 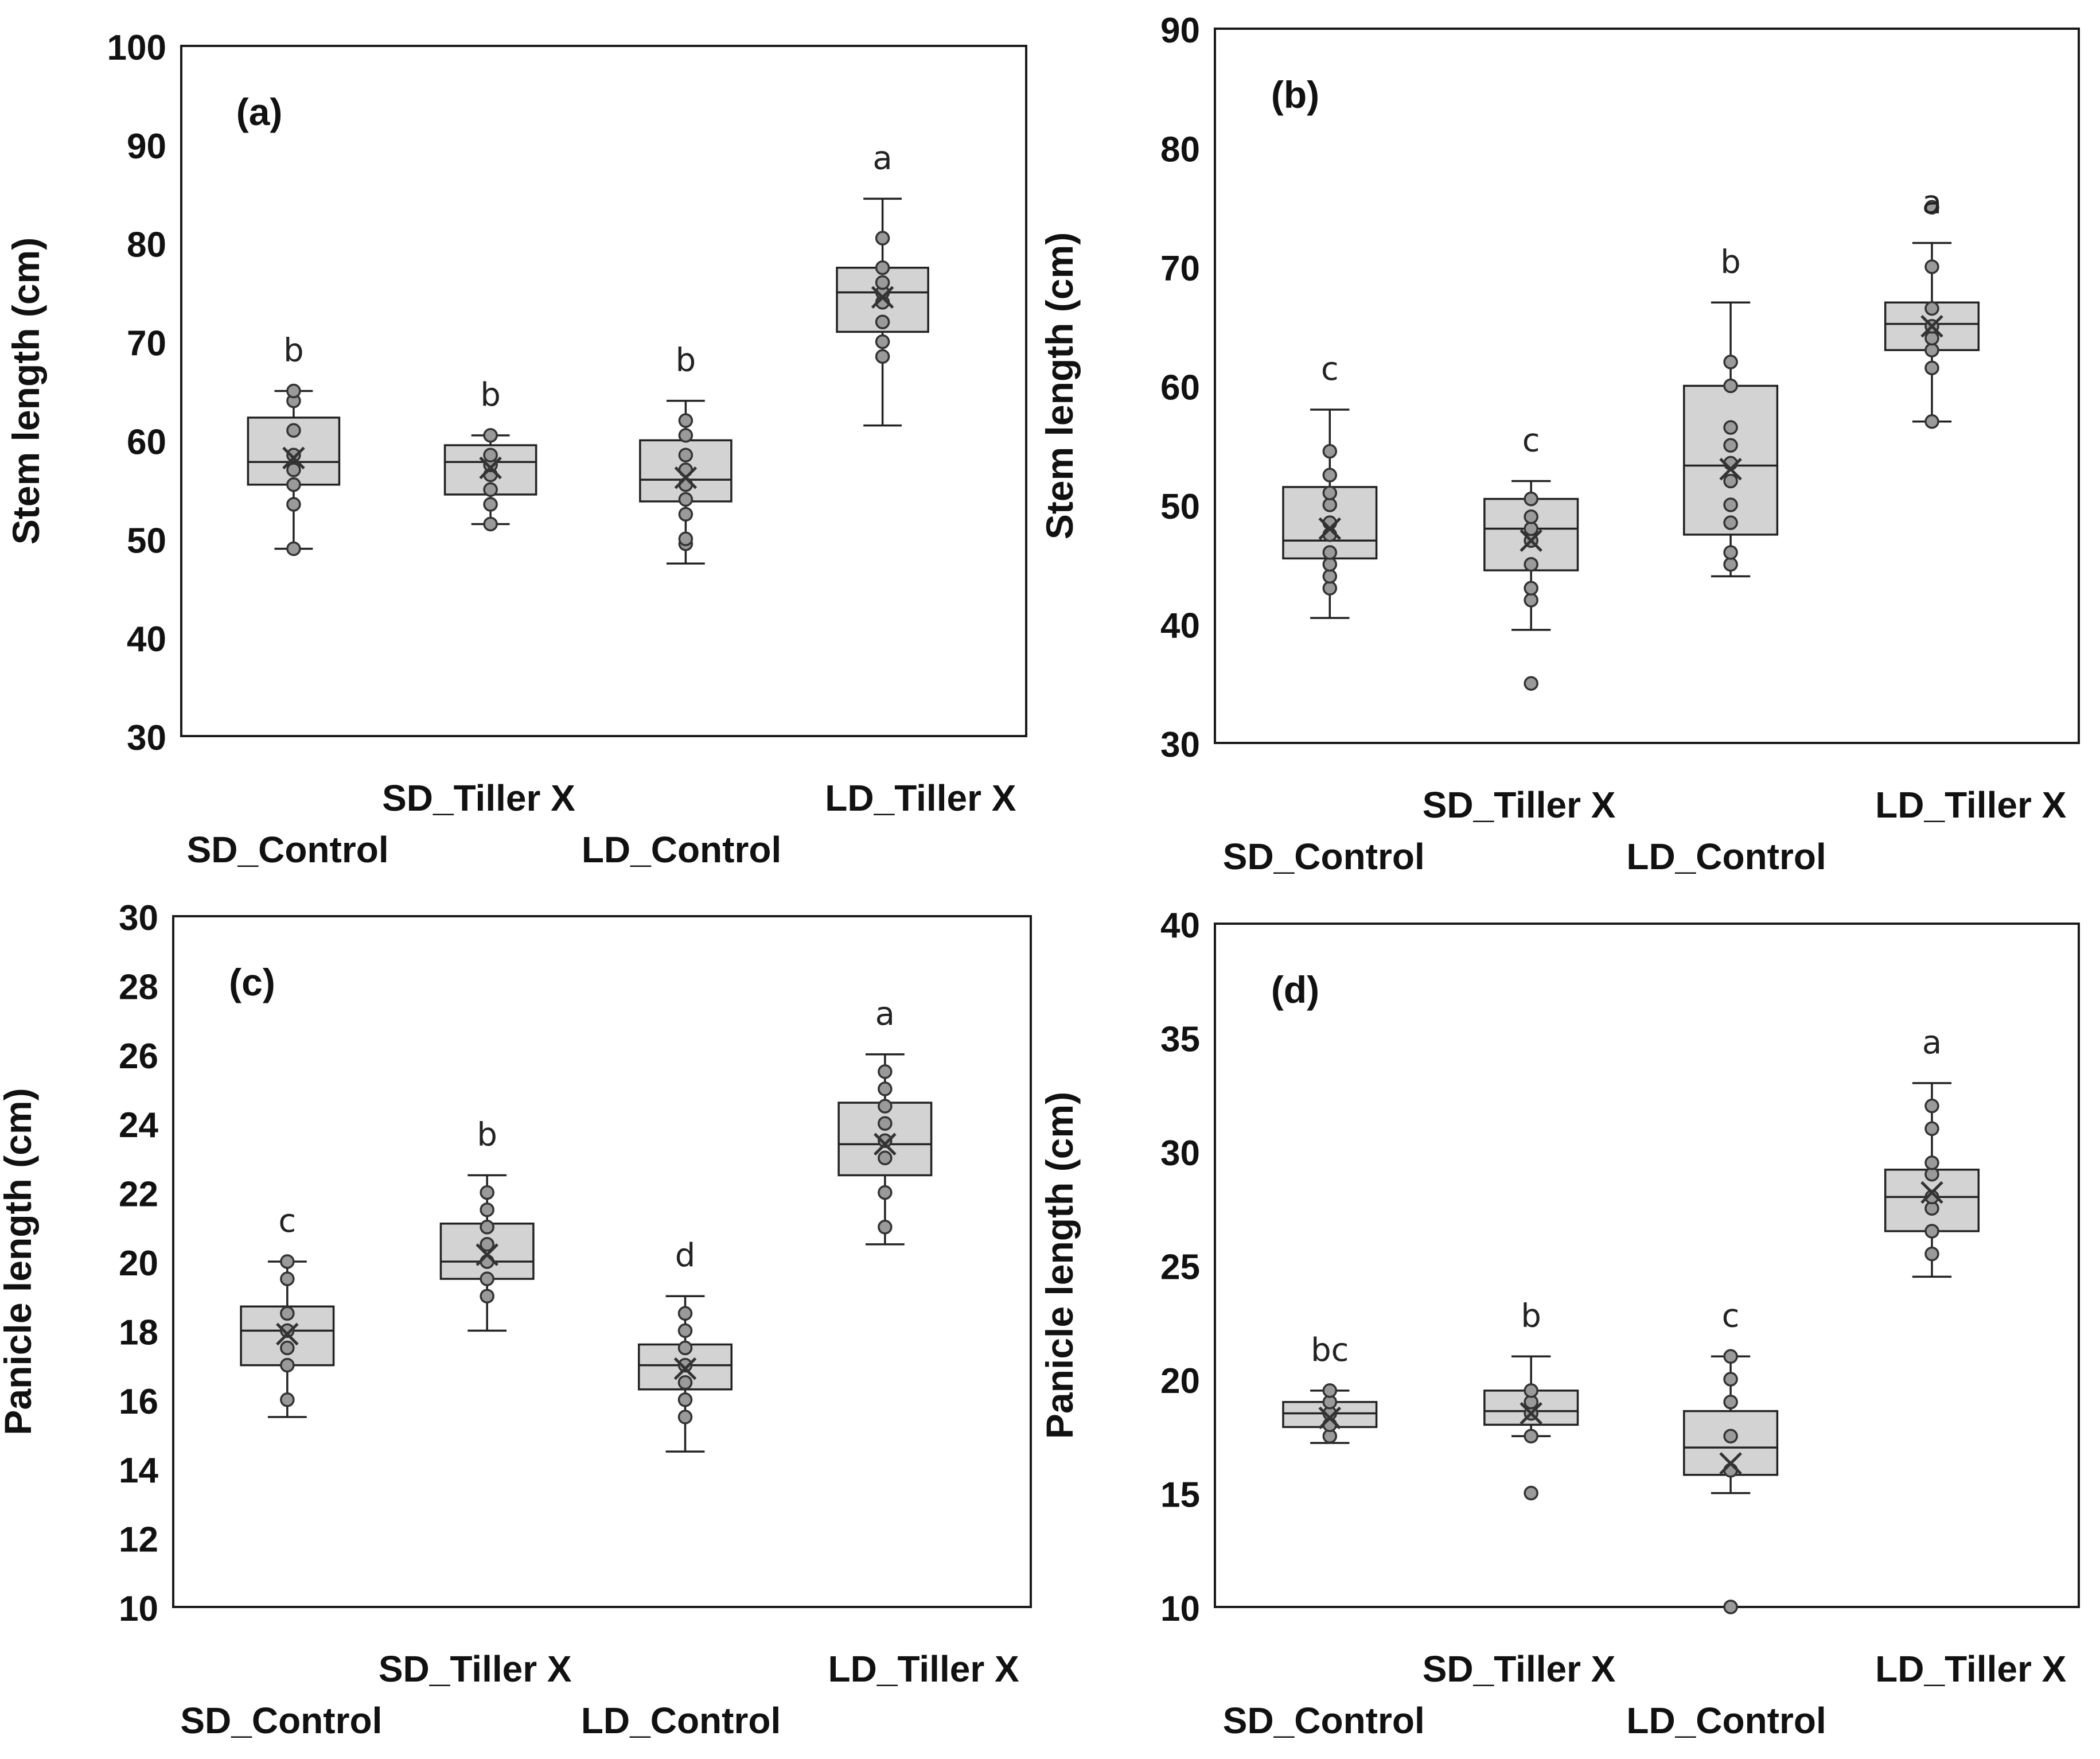 I want to click on y-tick-label: 18, so click(x=138, y=1333).